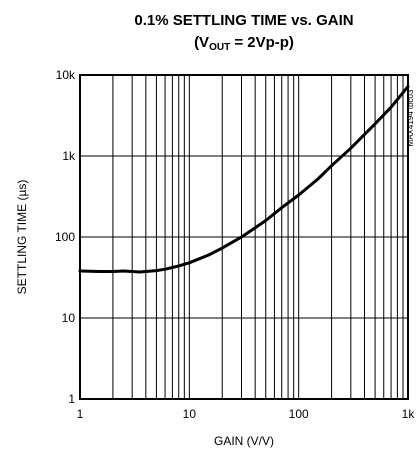 Image resolution: width=420 pixels, height=454 pixels. What do you see at coordinates (71, 399) in the screenshot?
I see `y-tick-label: 1` at bounding box center [71, 399].